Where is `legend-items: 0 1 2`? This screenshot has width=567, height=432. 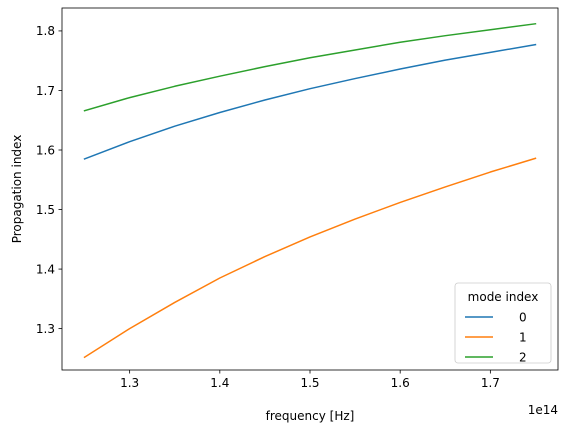
legend-items: 0 1 2 is located at coordinates (496, 337).